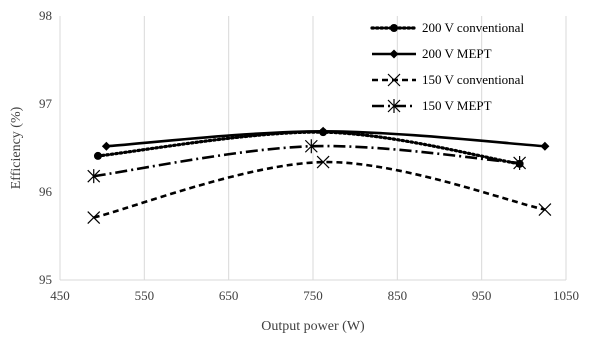 Image resolution: width=594 pixels, height=337 pixels. Describe the element at coordinates (325, 138) in the screenshot. I see `series-200-v-mept` at that location.